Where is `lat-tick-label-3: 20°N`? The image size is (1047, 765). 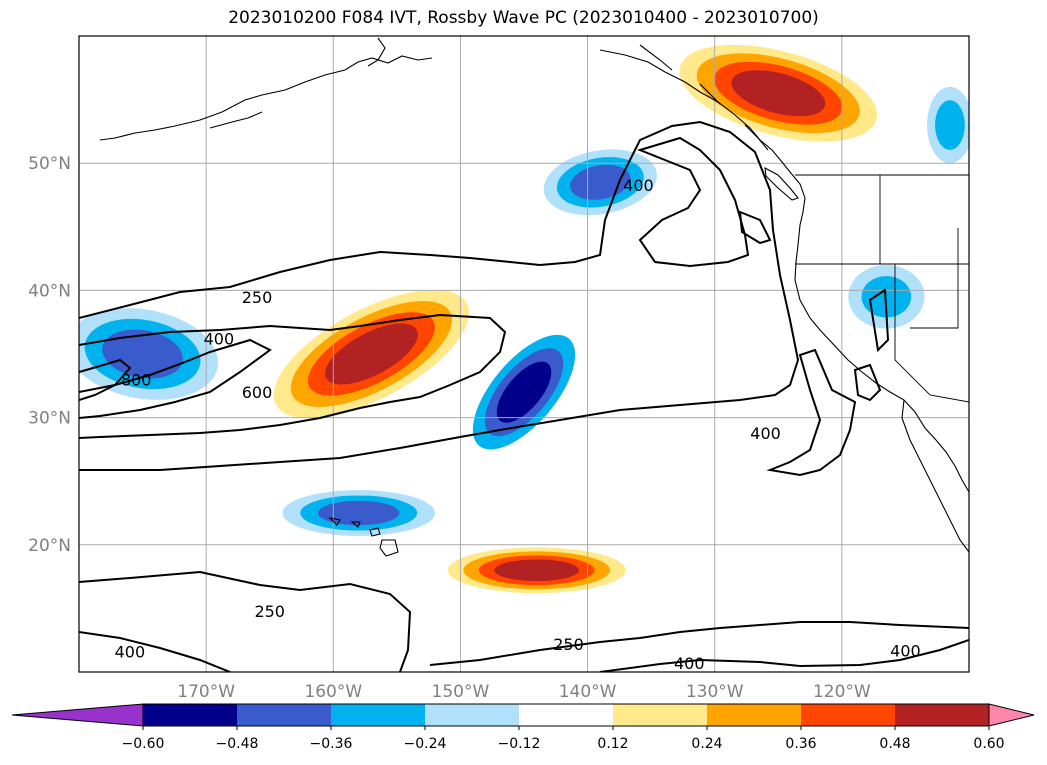
lat-tick-label-3: 20°N is located at coordinates (49, 546).